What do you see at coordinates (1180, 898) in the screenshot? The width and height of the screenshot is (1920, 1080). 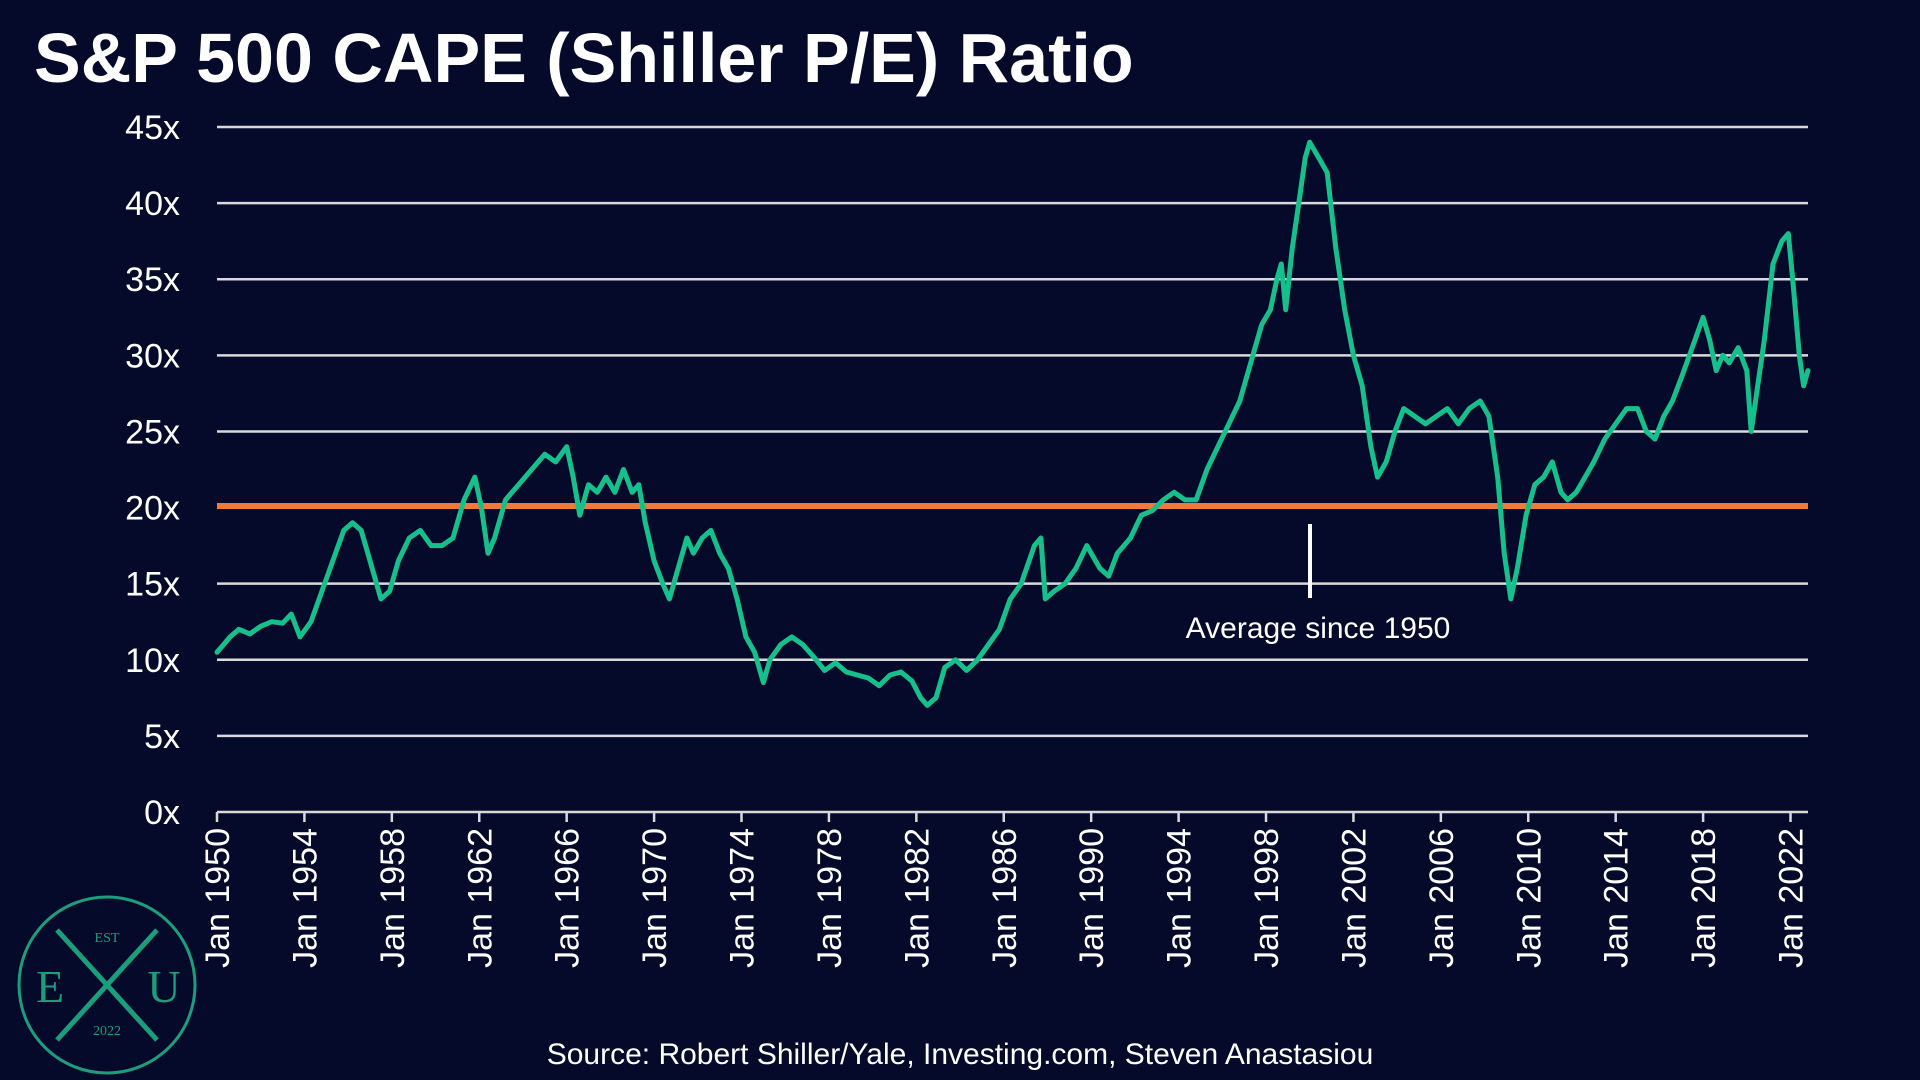 I see `x-tick-label: Jan 1994` at bounding box center [1180, 898].